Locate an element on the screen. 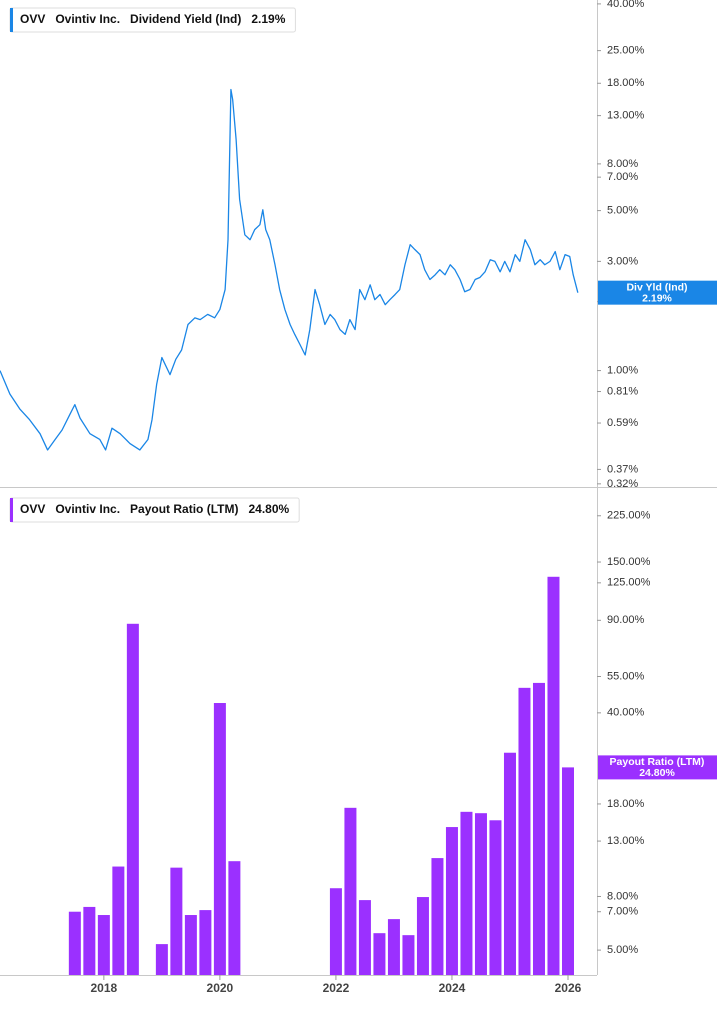 The width and height of the screenshot is (717, 1010). flag-value: 24.80% is located at coordinates (657, 773).